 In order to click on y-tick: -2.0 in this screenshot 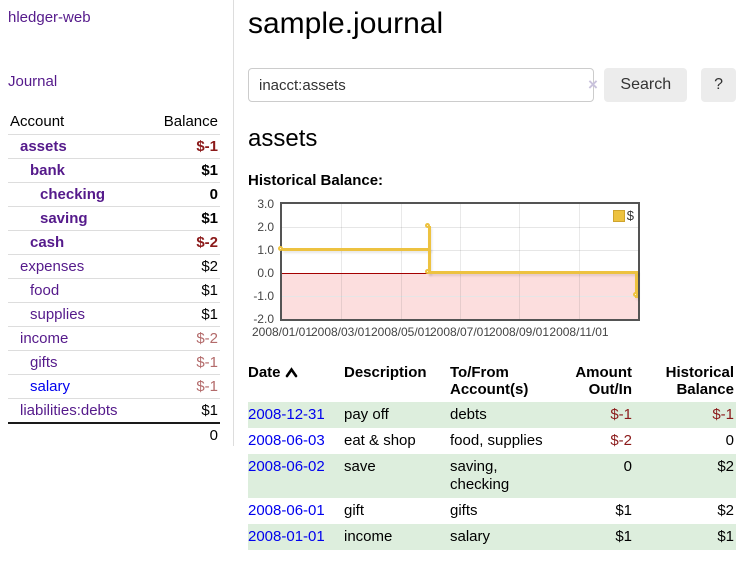, I will do `click(263, 319)`.